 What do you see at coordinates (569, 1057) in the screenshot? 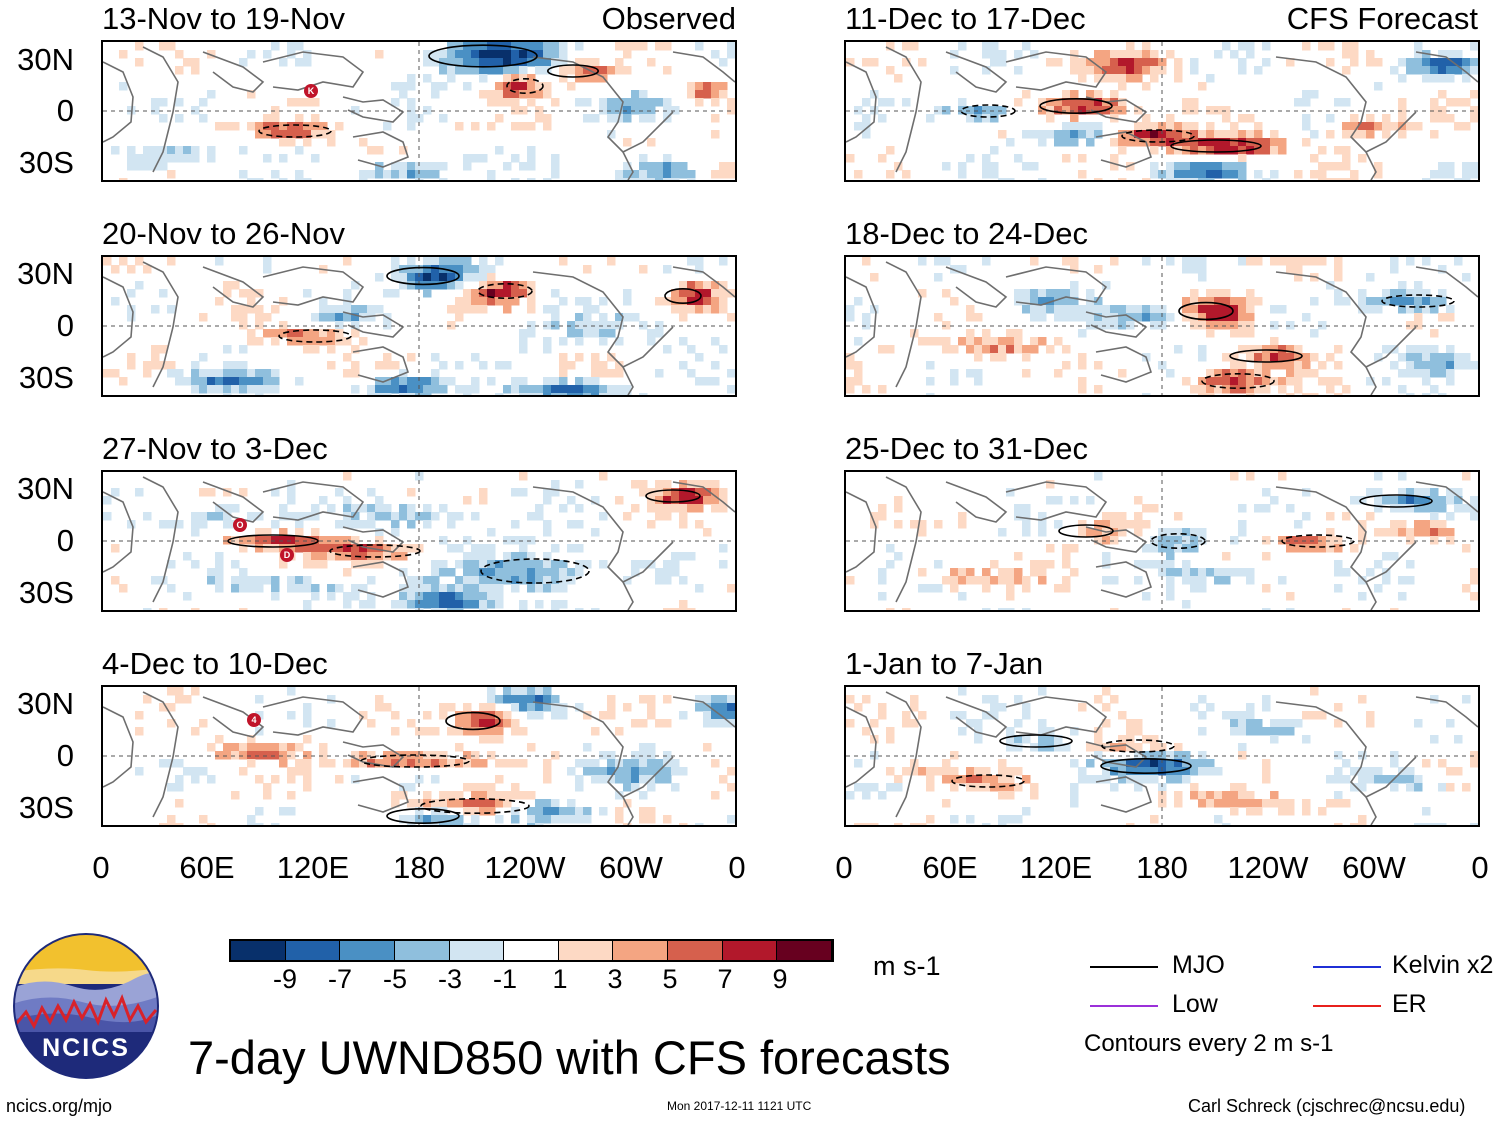
I see `main-title: 7-day UWND850 with CFS forecasts` at bounding box center [569, 1057].